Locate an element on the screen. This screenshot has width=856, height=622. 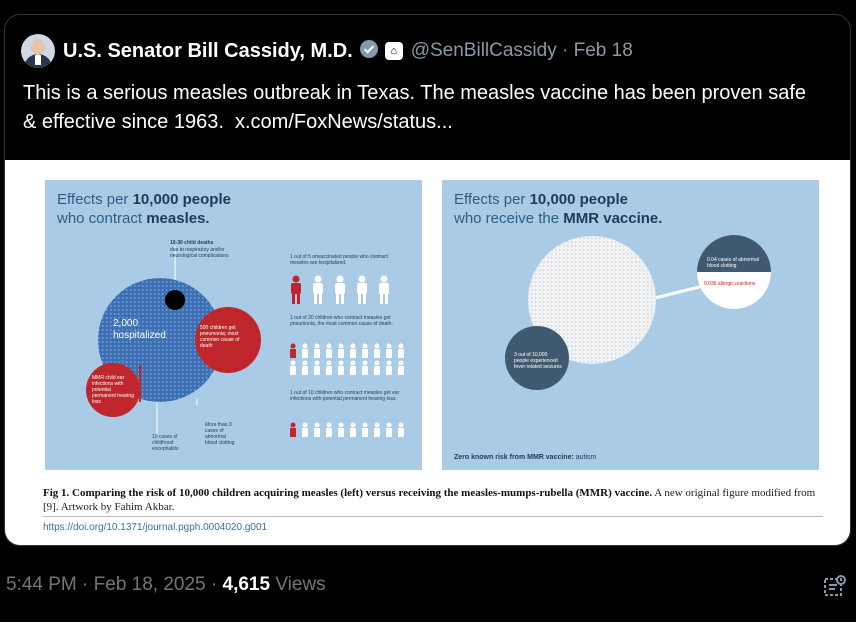
zero-risk-note: Zero known risk from MMR vaccine: autism is located at coordinates (525, 457).